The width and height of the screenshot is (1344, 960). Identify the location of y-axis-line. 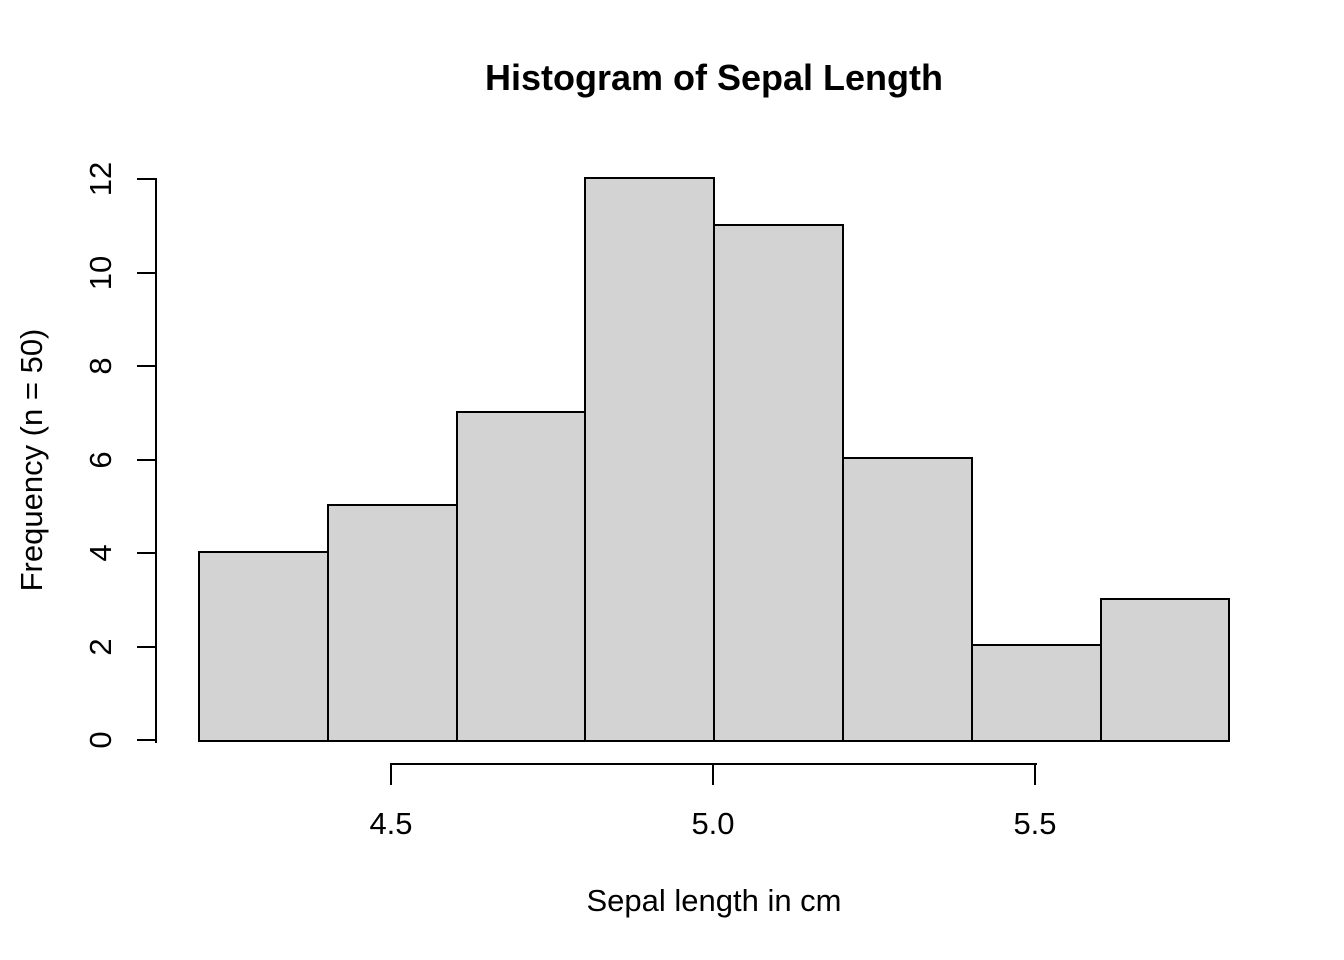
(156, 460).